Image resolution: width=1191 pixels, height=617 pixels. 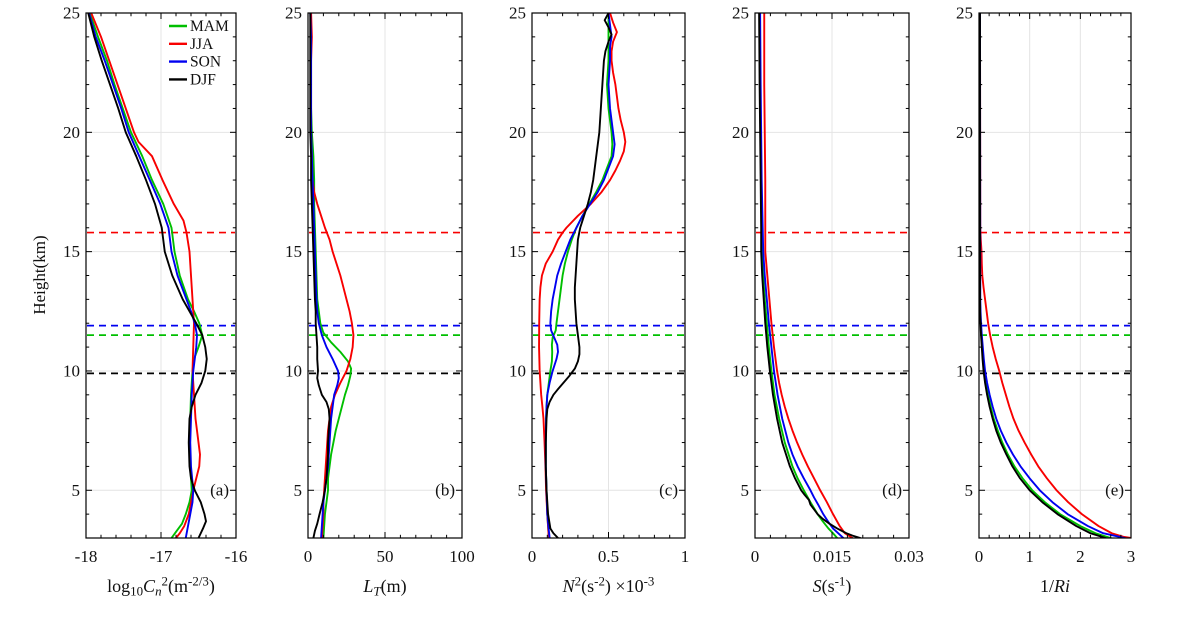 I want to click on panel-b-ticks, so click(x=385, y=275).